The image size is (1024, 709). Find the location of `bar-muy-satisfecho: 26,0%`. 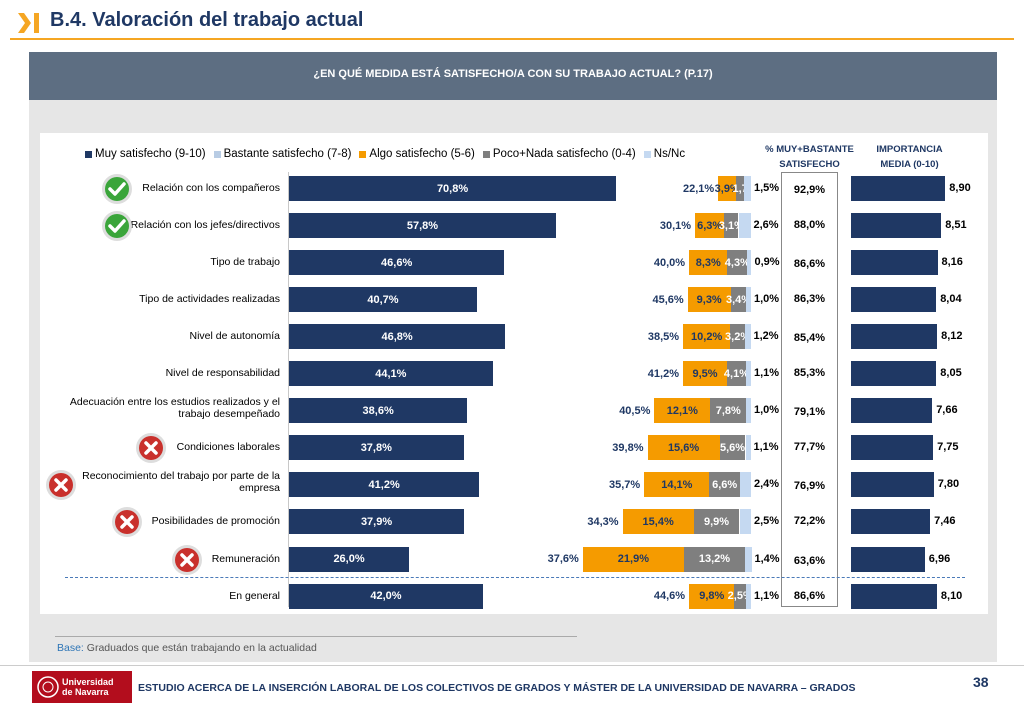

bar-muy-satisfecho: 26,0% is located at coordinates (349, 559).